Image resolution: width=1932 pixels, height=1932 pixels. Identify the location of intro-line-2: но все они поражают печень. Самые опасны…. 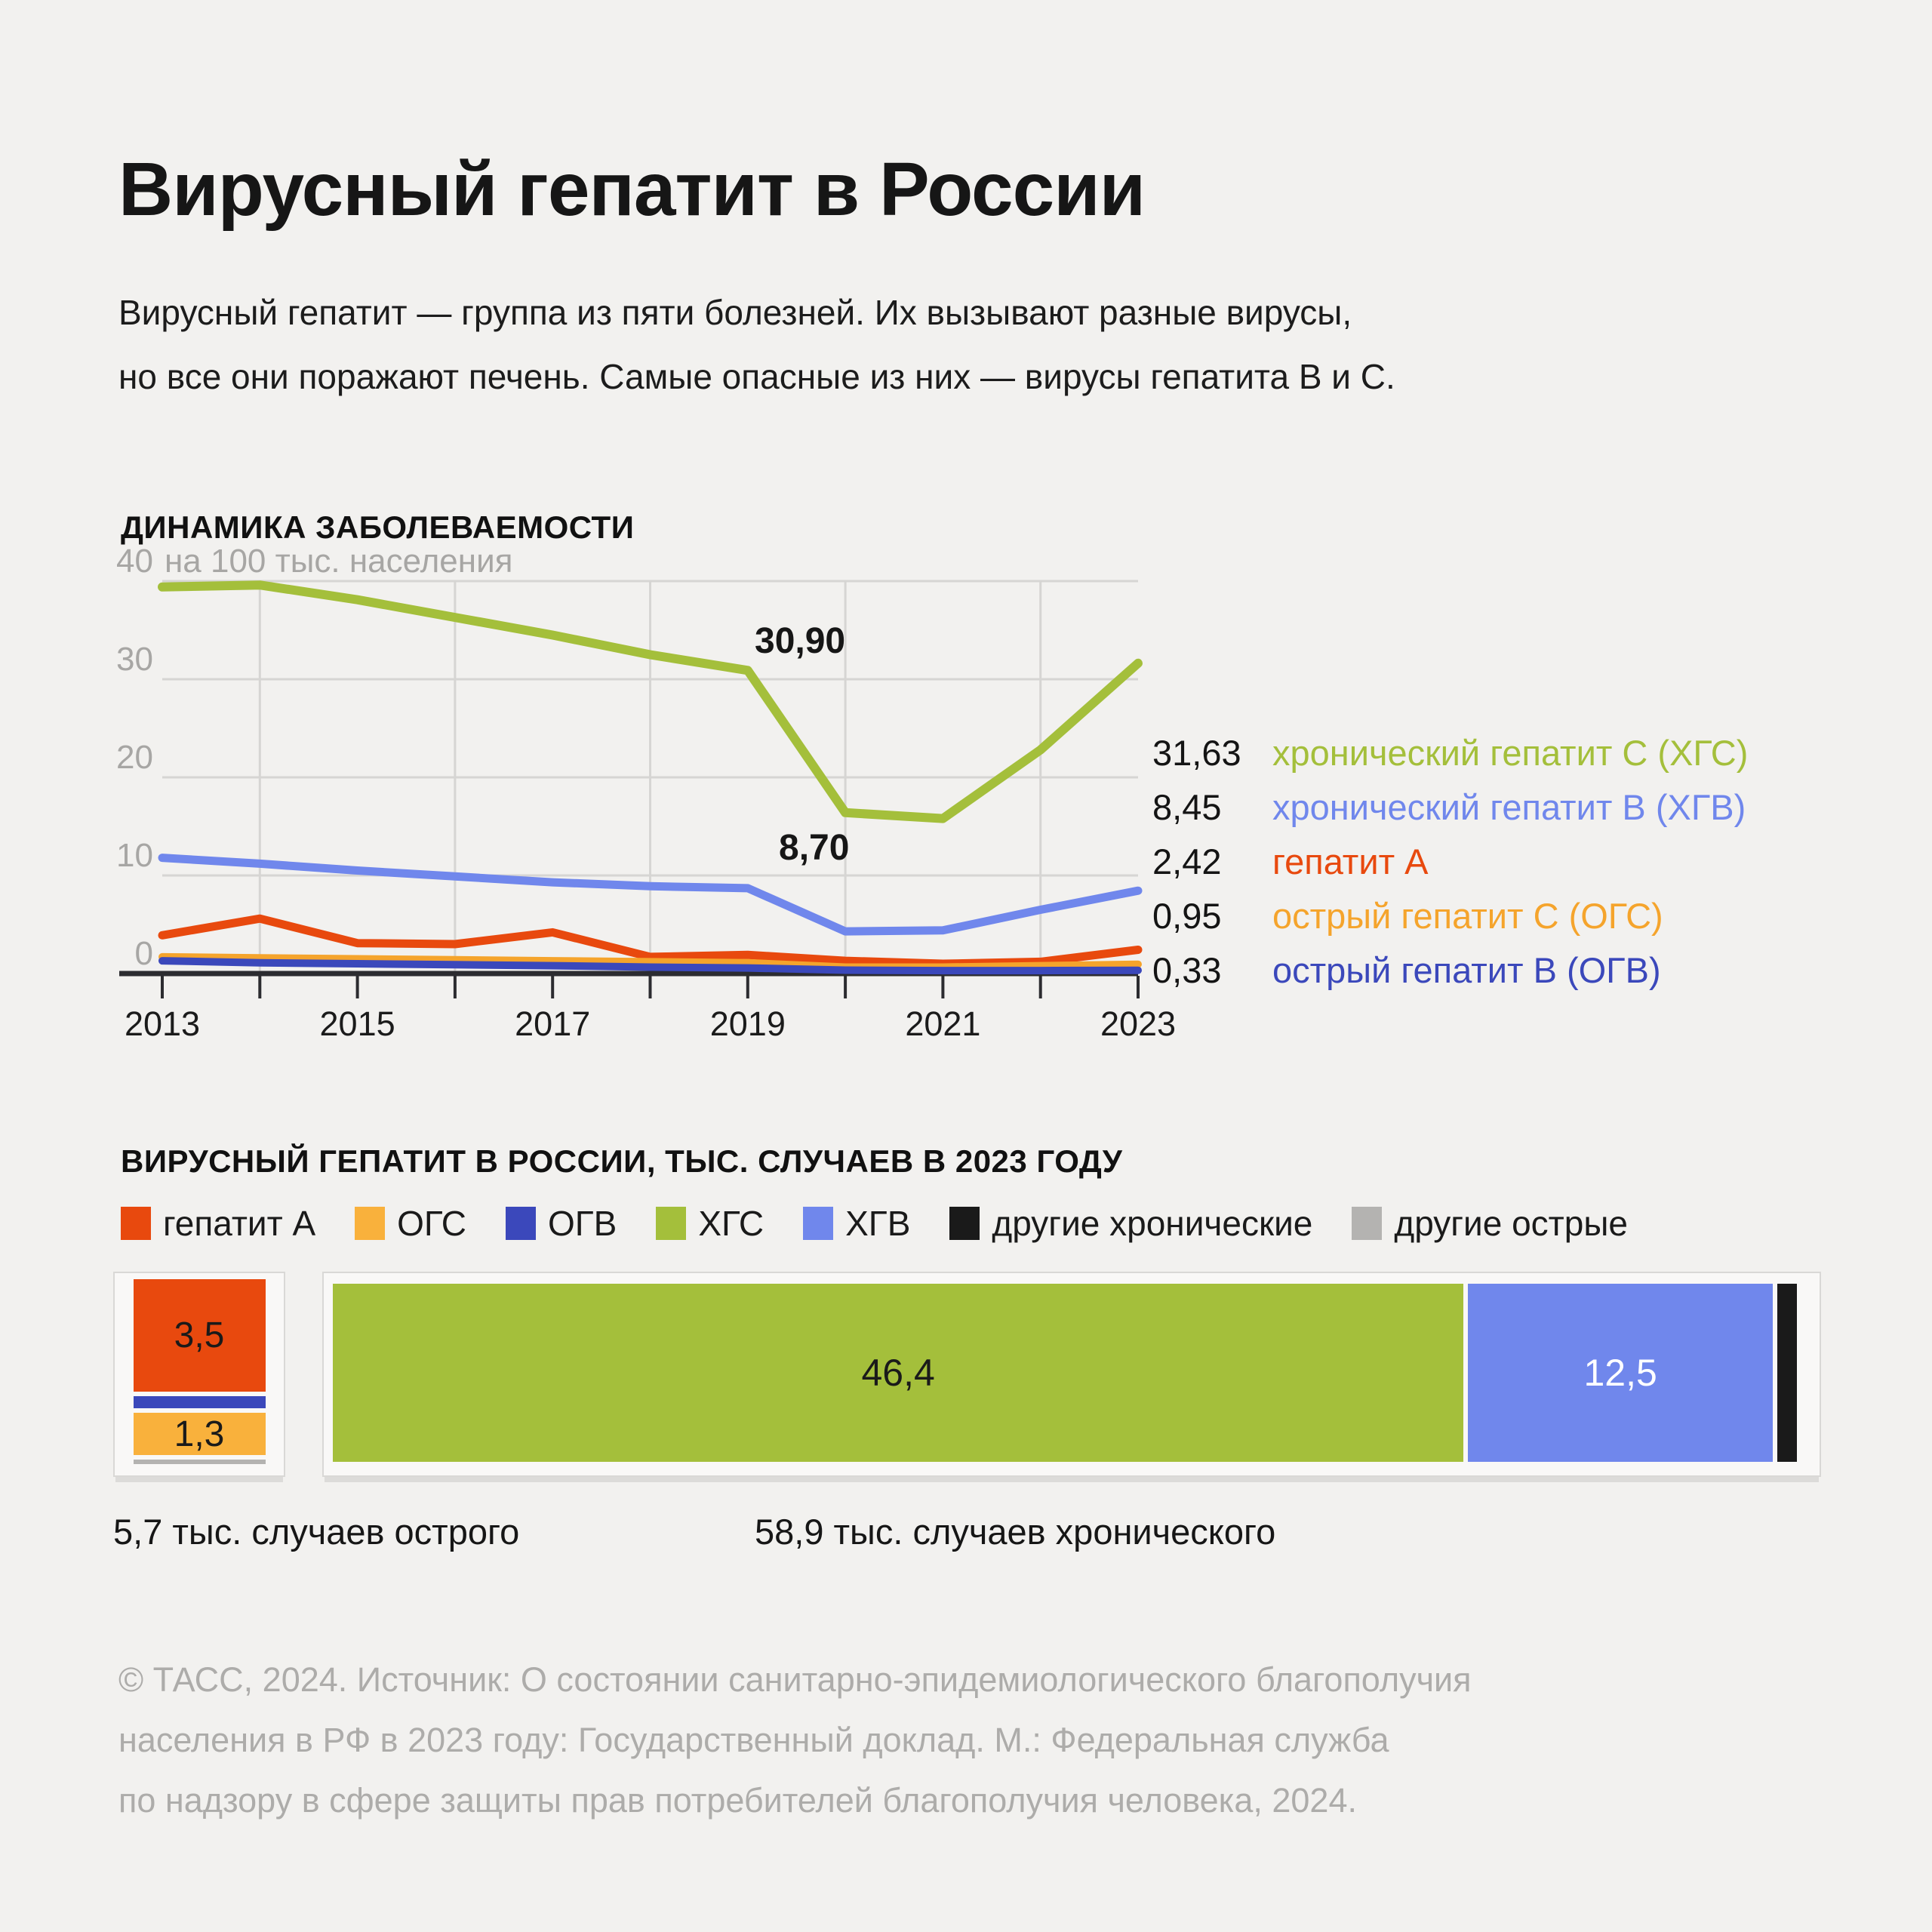
(756, 376).